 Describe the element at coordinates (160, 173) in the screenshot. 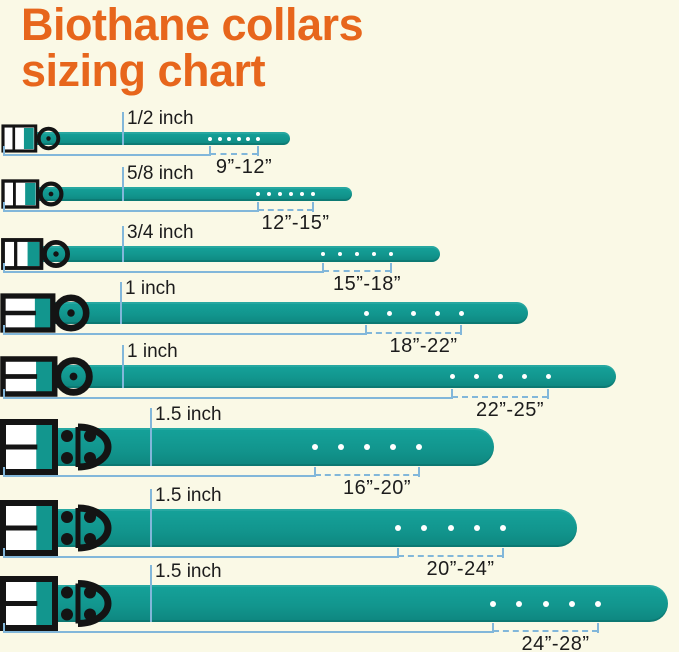

I see `width-label: 5/8 inch` at that location.